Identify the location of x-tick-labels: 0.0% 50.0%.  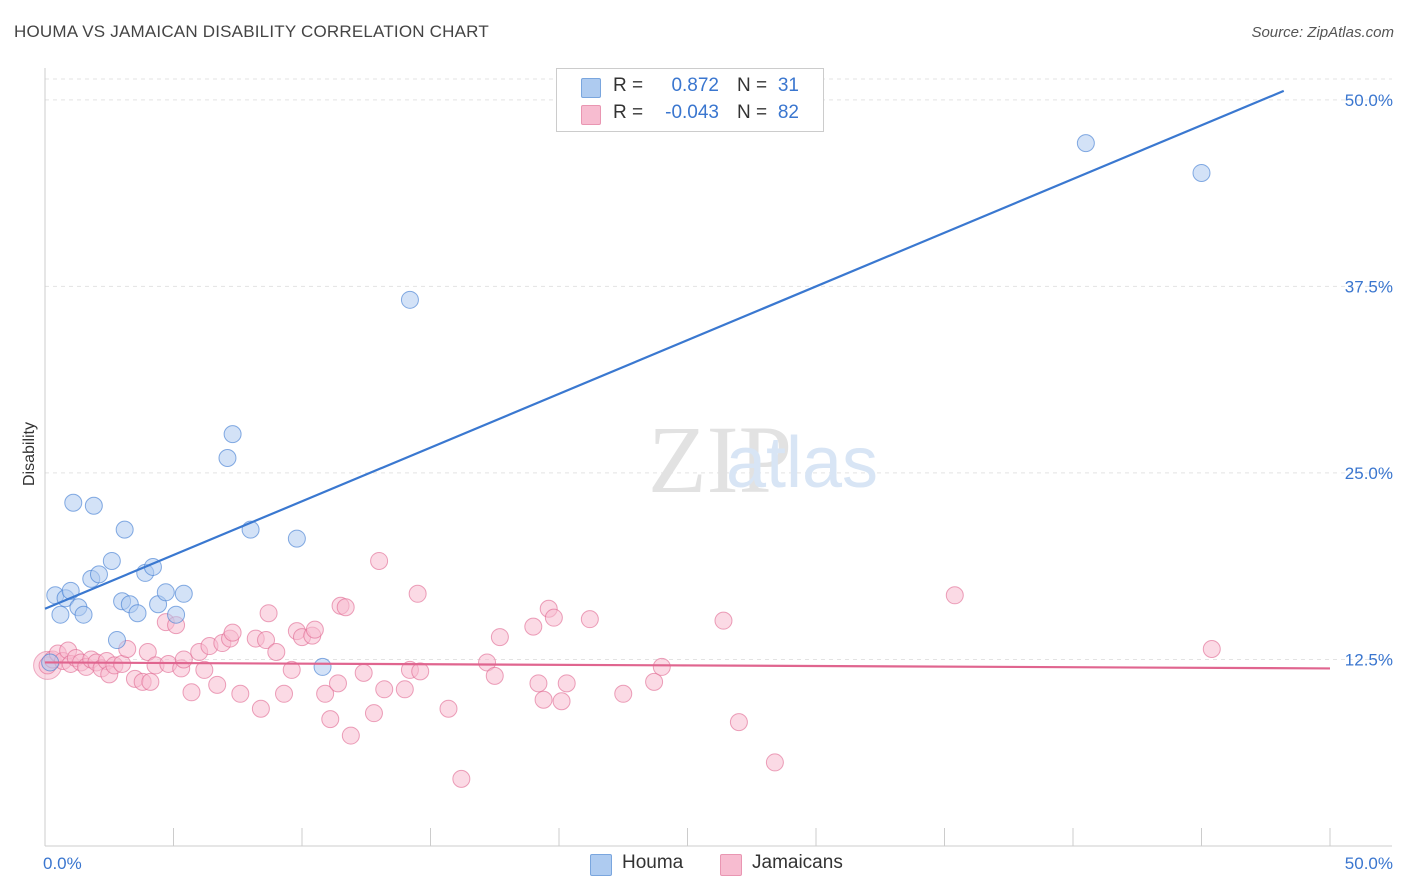
(718, 863).